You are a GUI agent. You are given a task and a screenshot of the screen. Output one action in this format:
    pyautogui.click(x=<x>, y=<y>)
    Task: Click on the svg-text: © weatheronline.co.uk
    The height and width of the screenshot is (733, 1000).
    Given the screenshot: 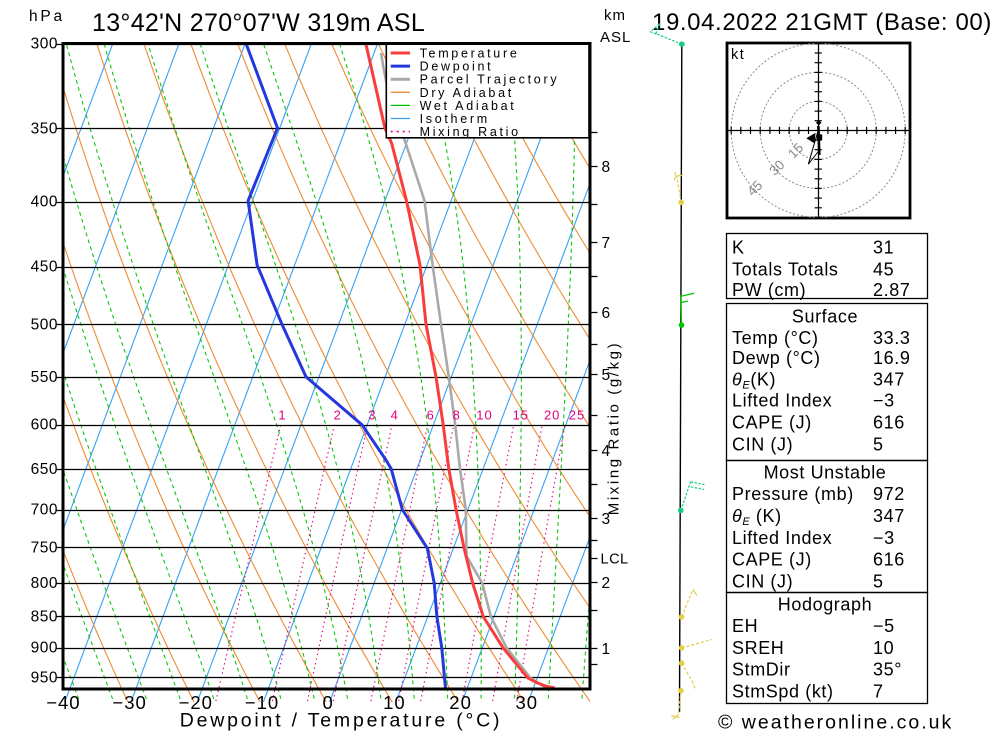 What is the action you would take?
    pyautogui.click(x=835, y=722)
    